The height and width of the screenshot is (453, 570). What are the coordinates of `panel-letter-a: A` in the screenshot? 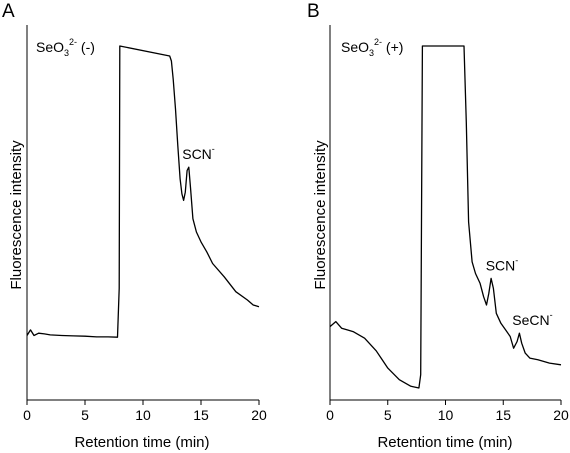 It's located at (8, 11).